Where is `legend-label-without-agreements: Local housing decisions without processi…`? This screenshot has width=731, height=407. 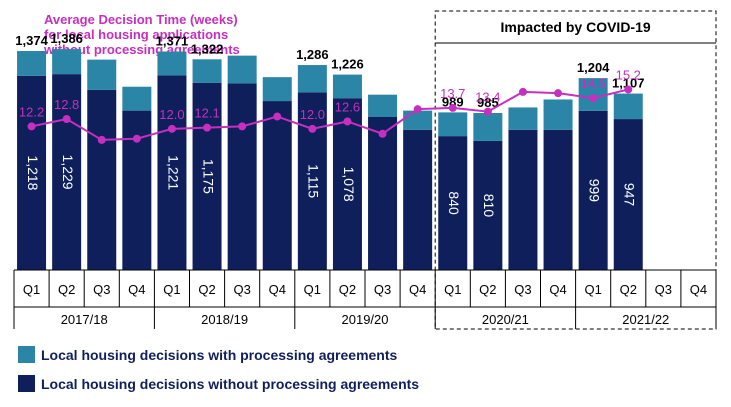 legend-label-without-agreements: Local housing decisions without processi… is located at coordinates (230, 383).